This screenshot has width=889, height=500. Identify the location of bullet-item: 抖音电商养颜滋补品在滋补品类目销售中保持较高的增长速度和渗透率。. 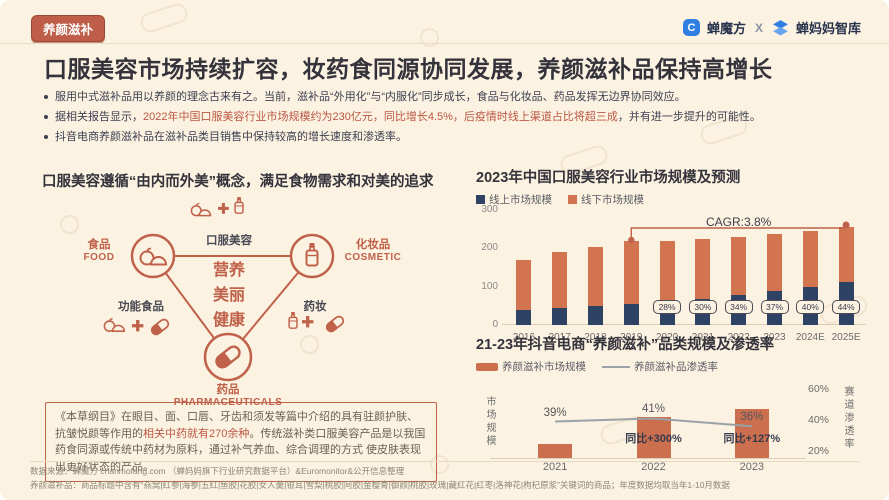
(454, 137).